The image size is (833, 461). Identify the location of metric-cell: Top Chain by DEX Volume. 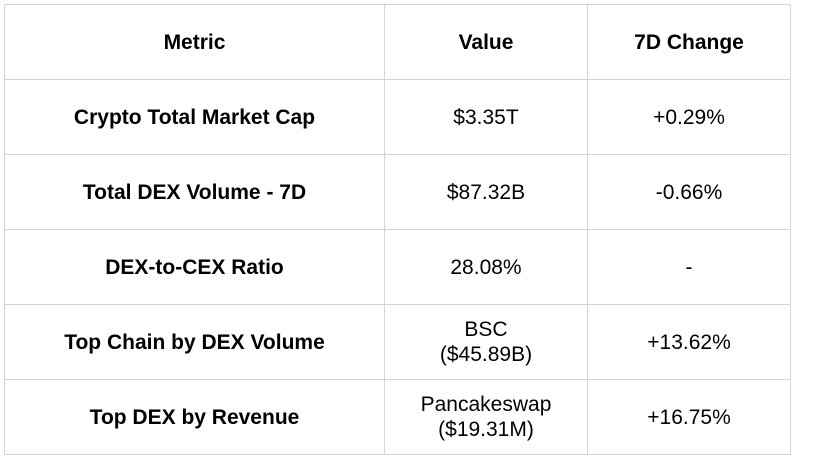
(194, 342).